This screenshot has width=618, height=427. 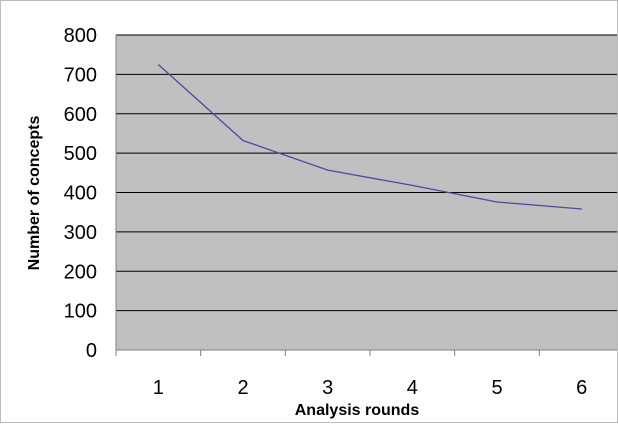 What do you see at coordinates (80, 115) in the screenshot?
I see `y-tick-label: 600` at bounding box center [80, 115].